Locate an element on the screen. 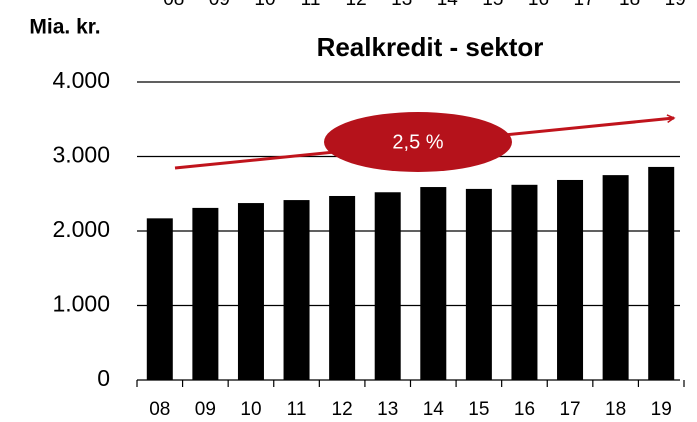  annotation: 2,5 % is located at coordinates (417, 142).